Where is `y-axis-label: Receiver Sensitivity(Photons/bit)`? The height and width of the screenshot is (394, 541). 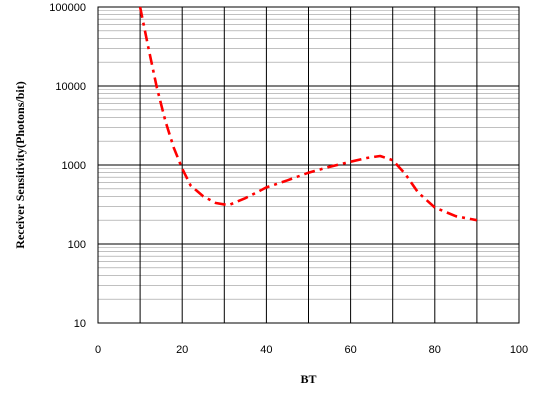
y-axis-label: Receiver Sensitivity(Photons/bit) is located at coordinates (20, 164).